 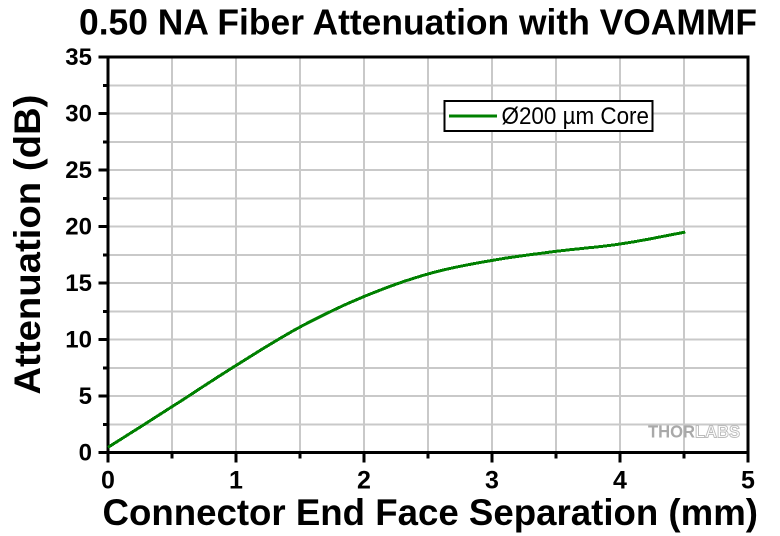 What do you see at coordinates (418, 22) in the screenshot?
I see `svg-text:0.50 NA Fiber Attenuation with: 0.50 NA Fiber Attenuation with VOAMMF` at bounding box center [418, 22].